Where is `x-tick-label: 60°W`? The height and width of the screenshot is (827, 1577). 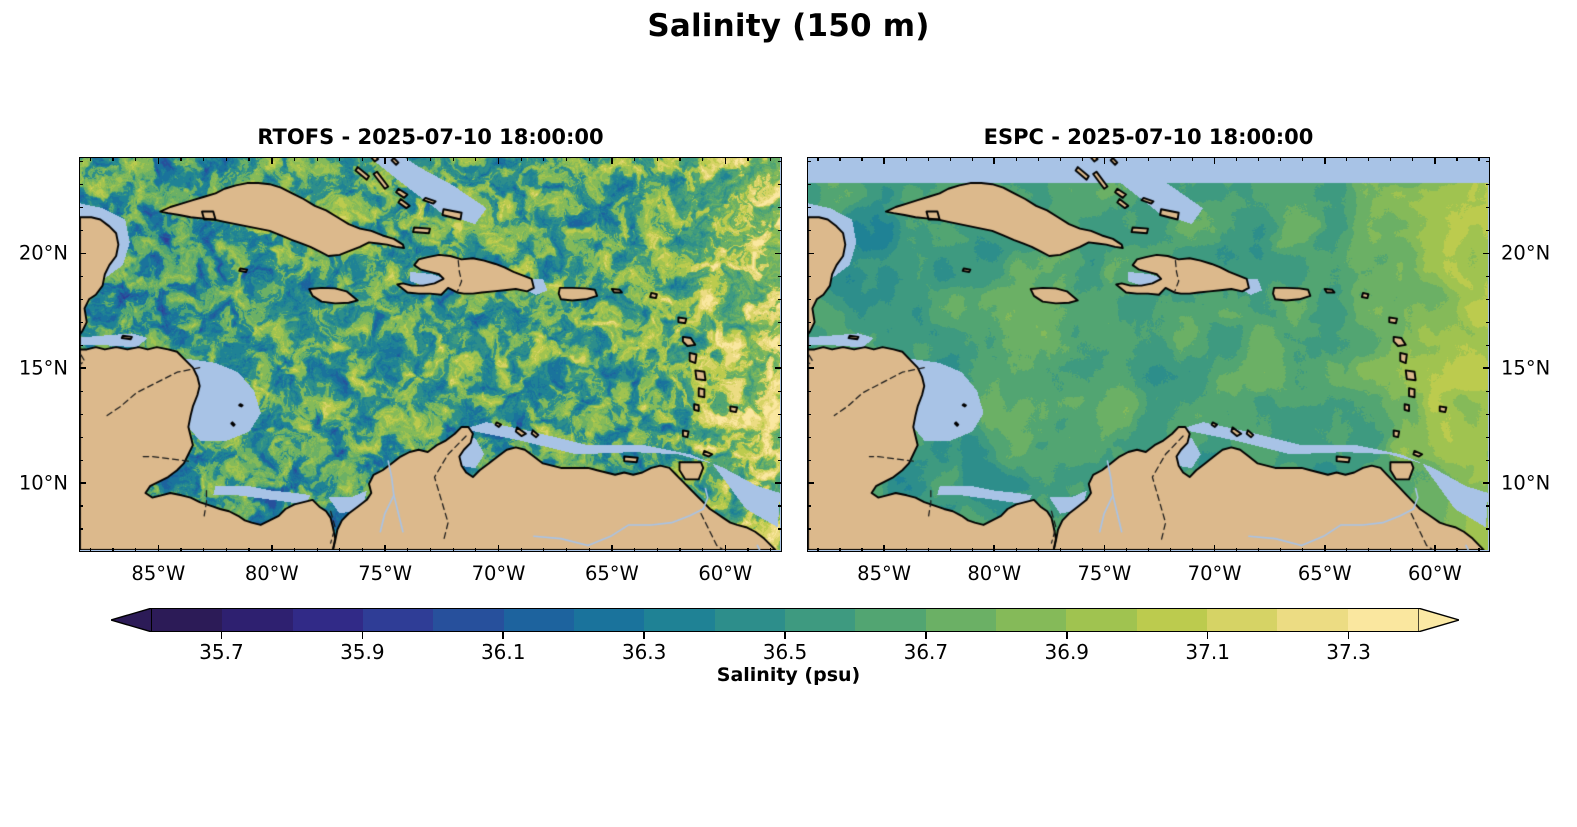
x-tick-label: 60°W is located at coordinates (1434, 573).